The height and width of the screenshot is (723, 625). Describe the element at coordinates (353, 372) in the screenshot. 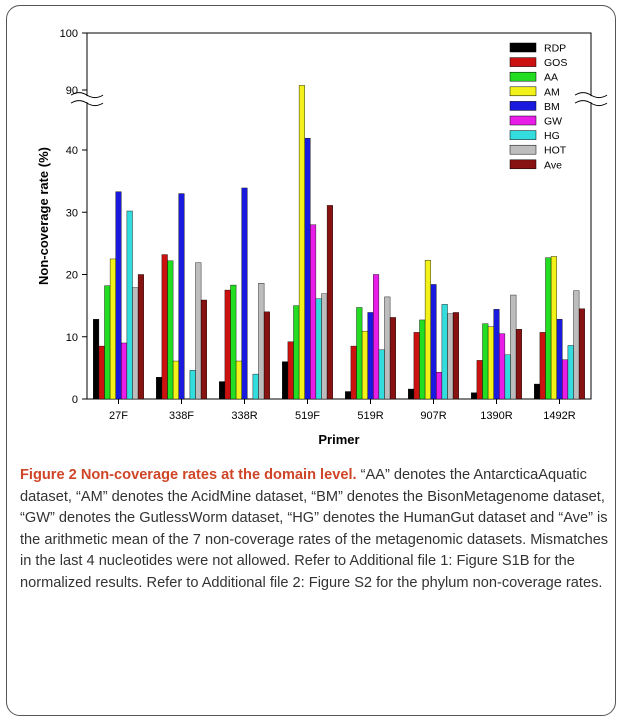

I see `bar-gos-519r` at that location.